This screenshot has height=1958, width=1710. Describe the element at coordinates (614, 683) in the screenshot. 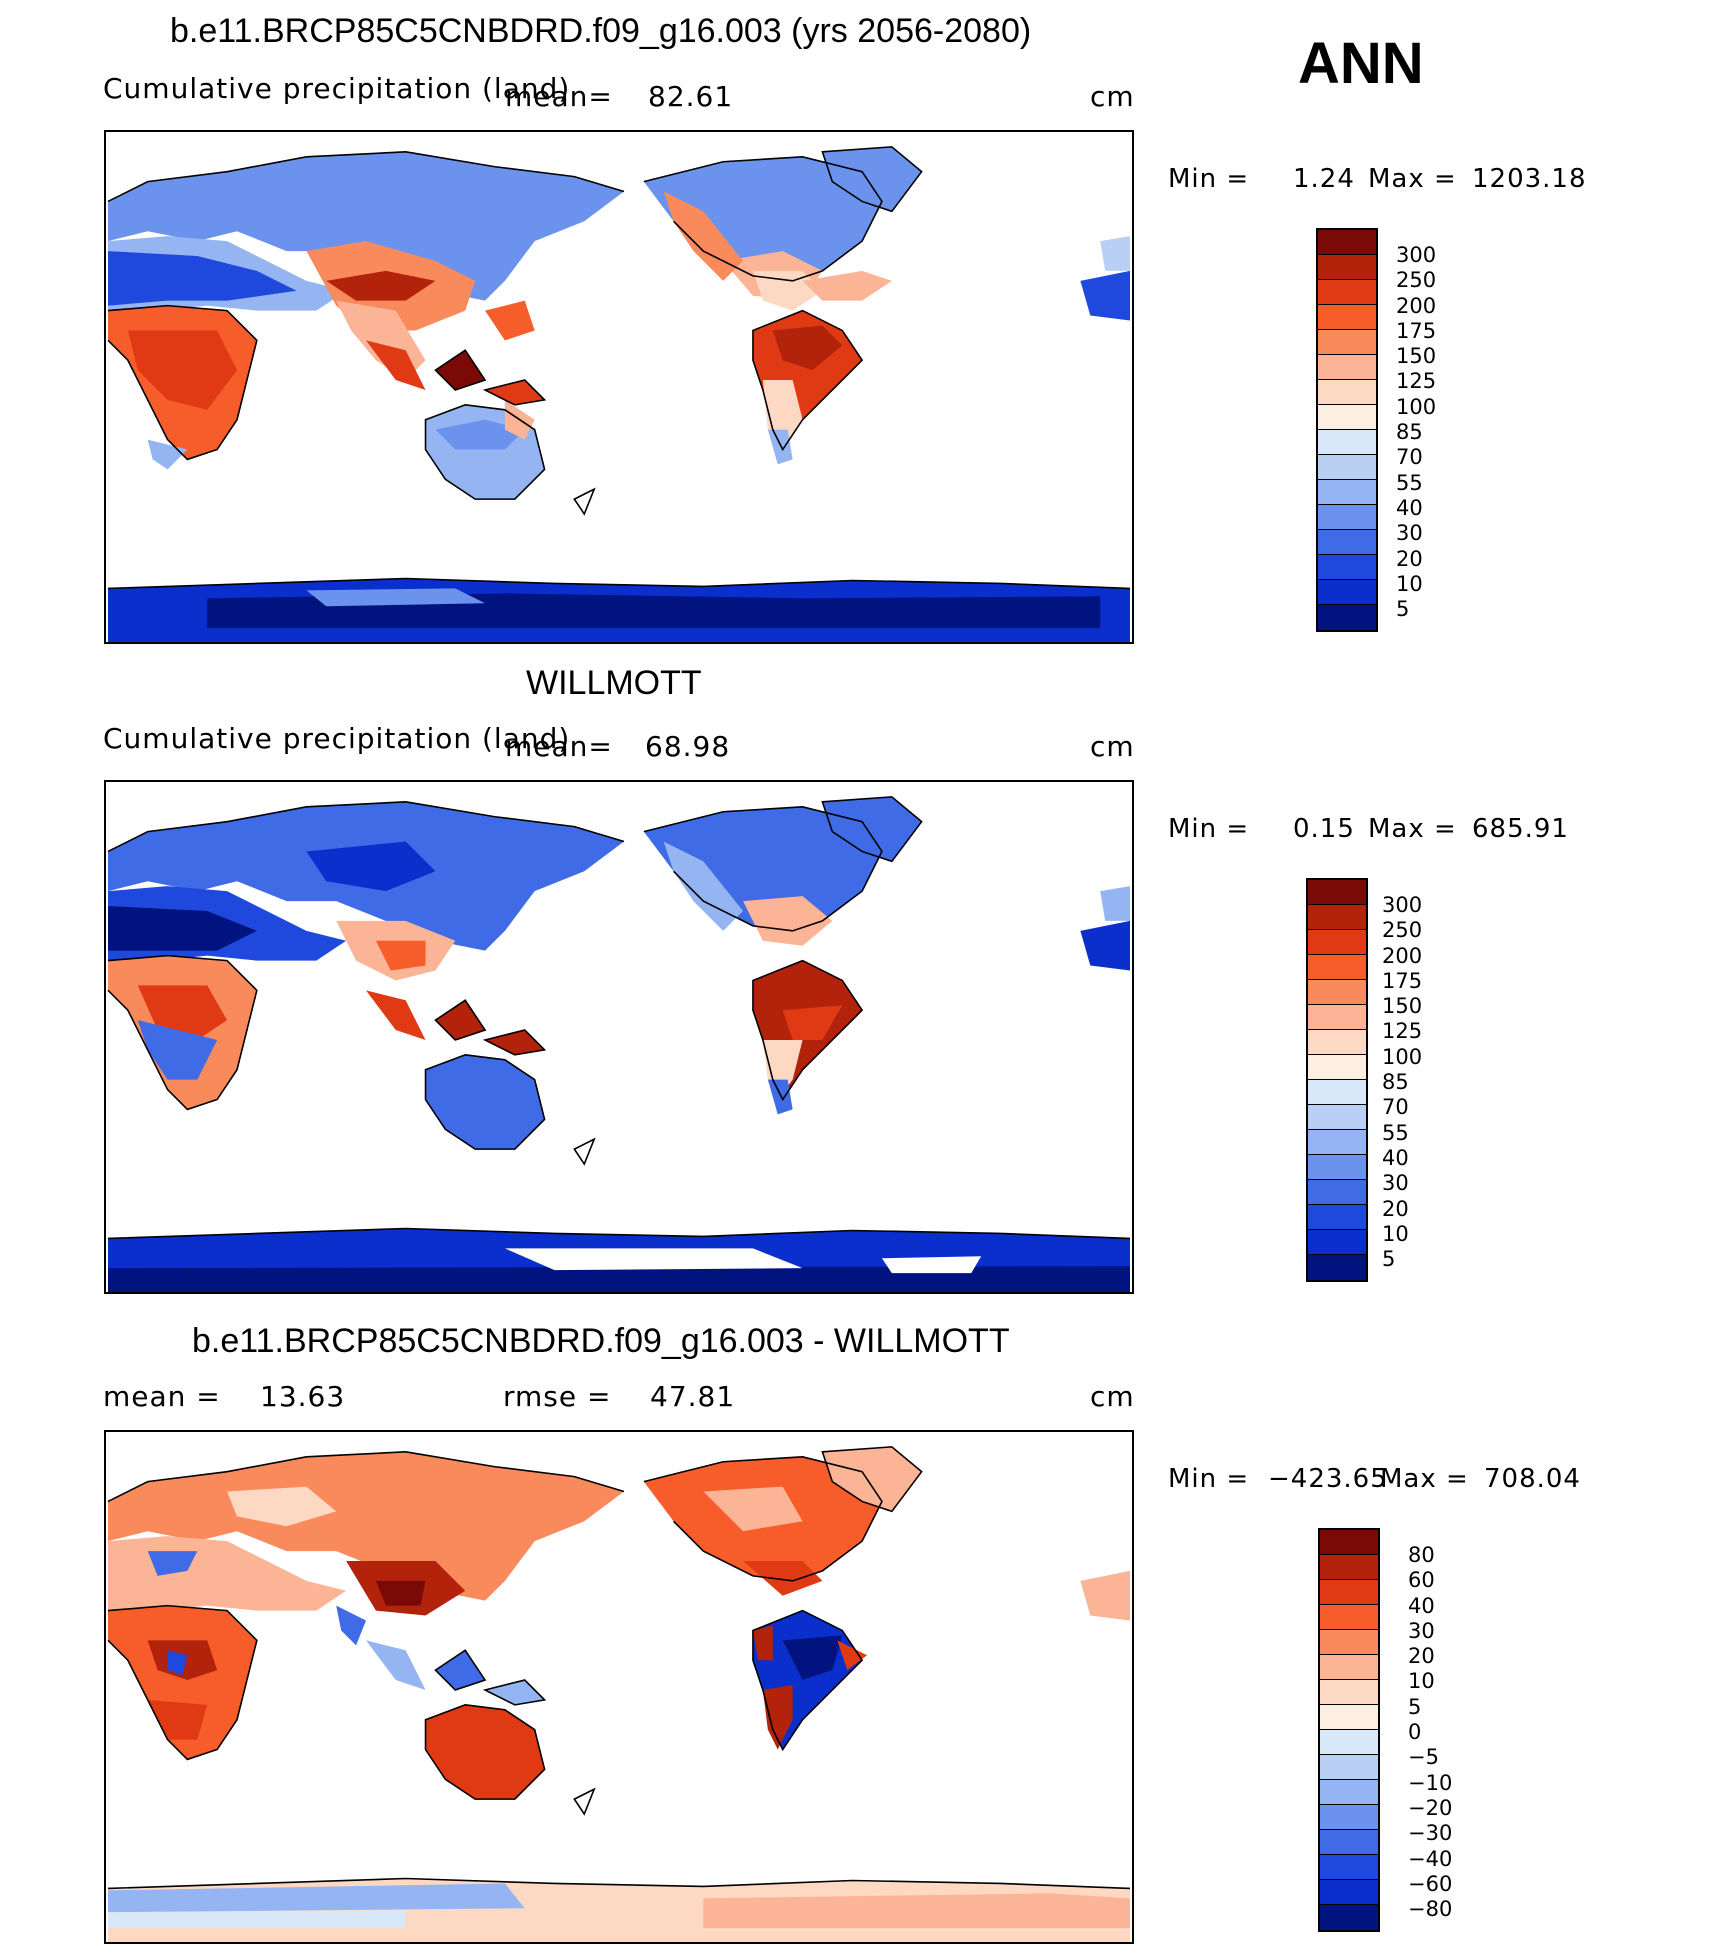

I see `panel2-title: WILLMOTT` at that location.